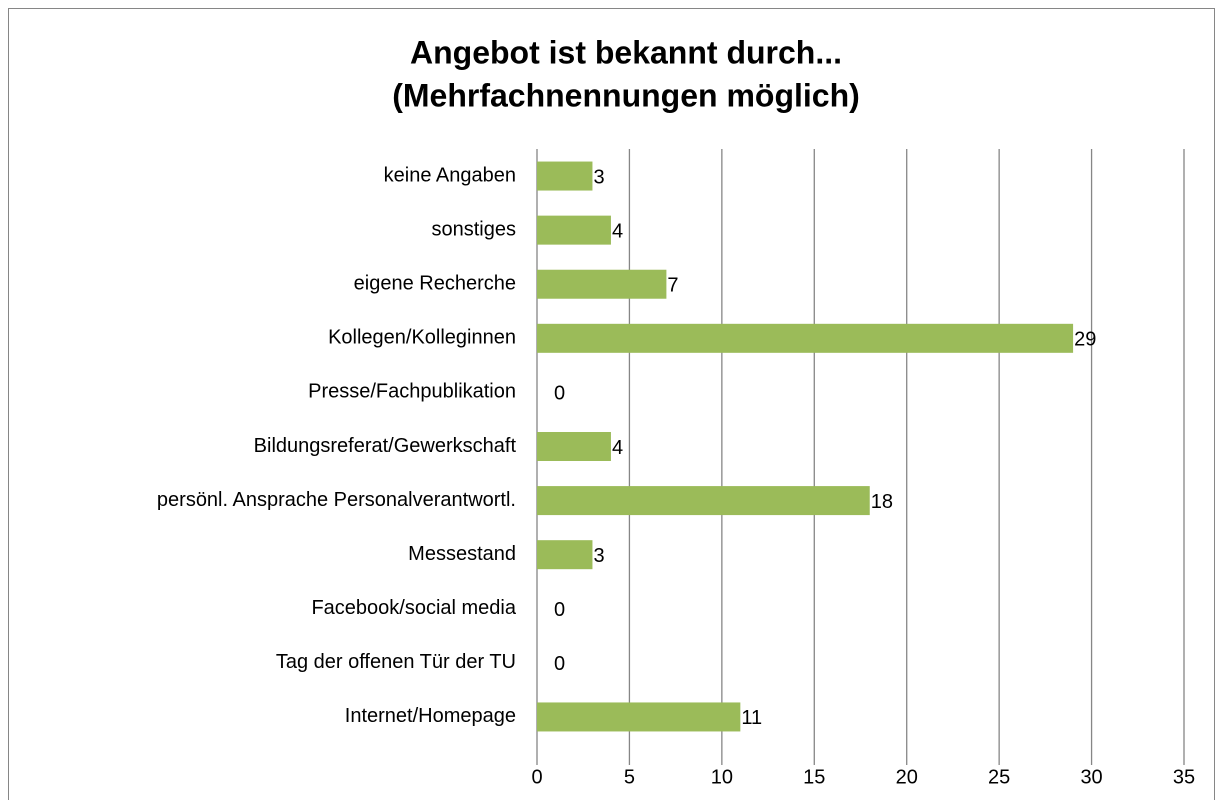 This screenshot has height=800, width=1223. Describe the element at coordinates (626, 95) in the screenshot. I see `chart-title: (Mehrfachnennungen möglich)` at that location.